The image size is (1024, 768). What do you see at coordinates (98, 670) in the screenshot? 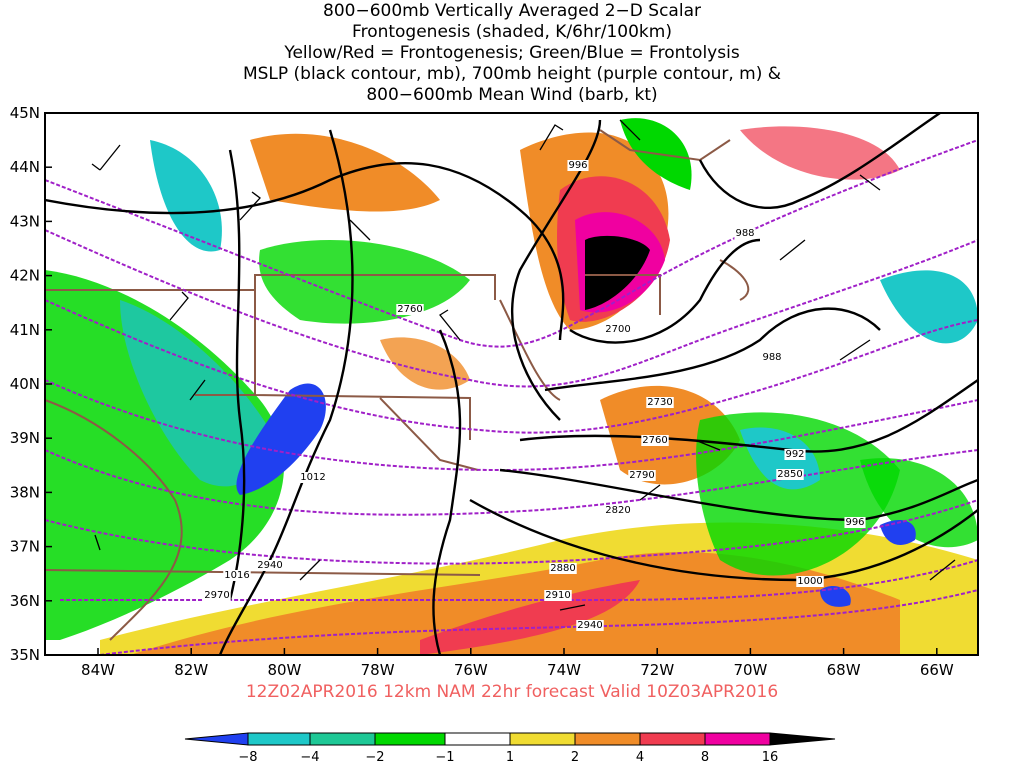
I see `lon-label: 84W` at bounding box center [98, 670].